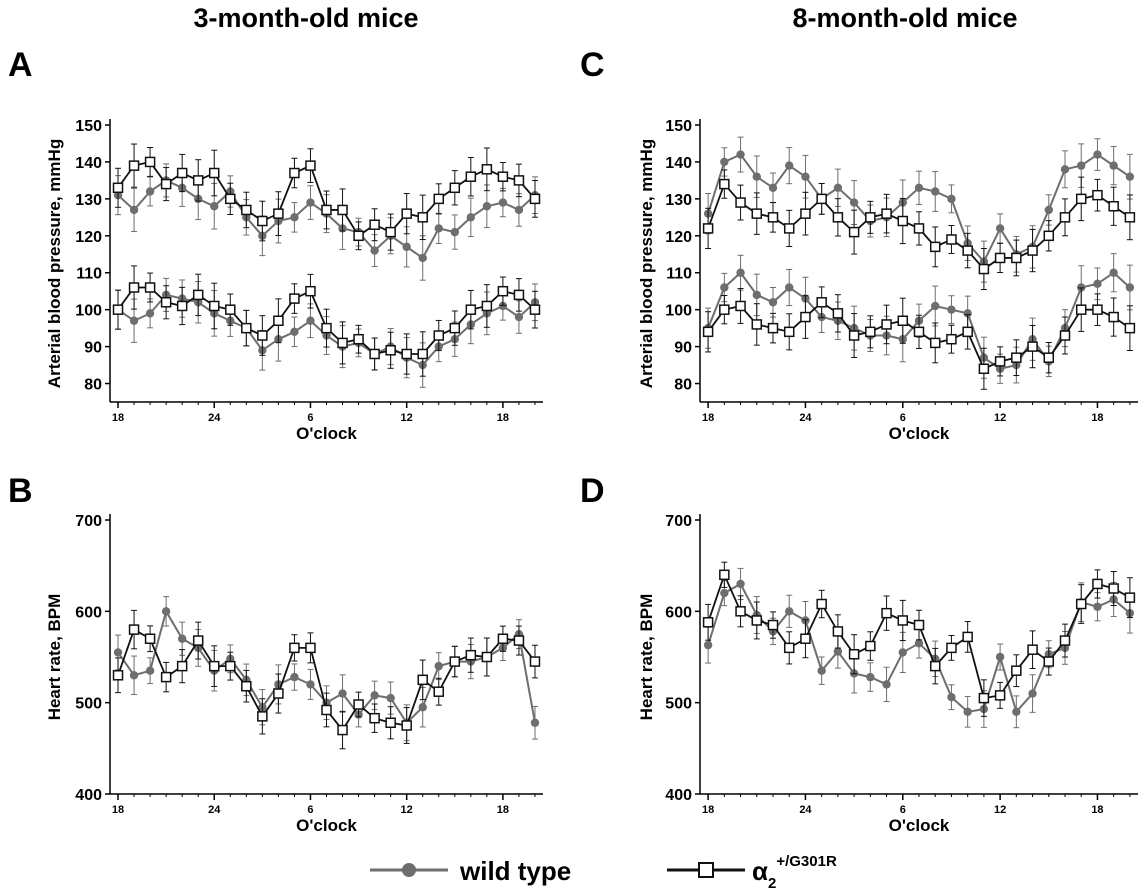  I want to click on panel-a-y-tick-label: 80, so click(93, 385).